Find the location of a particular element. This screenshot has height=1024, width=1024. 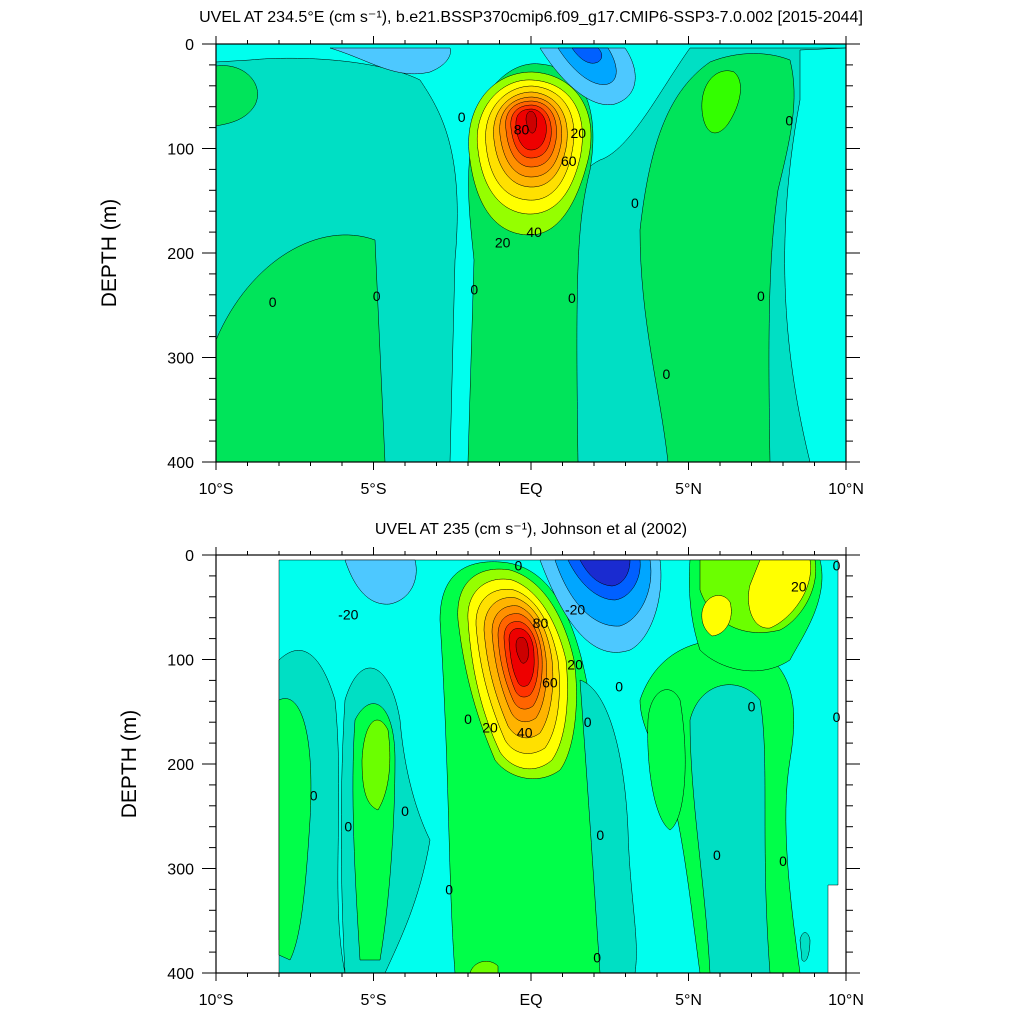

green-lens-southwest is located at coordinates (301, 348).